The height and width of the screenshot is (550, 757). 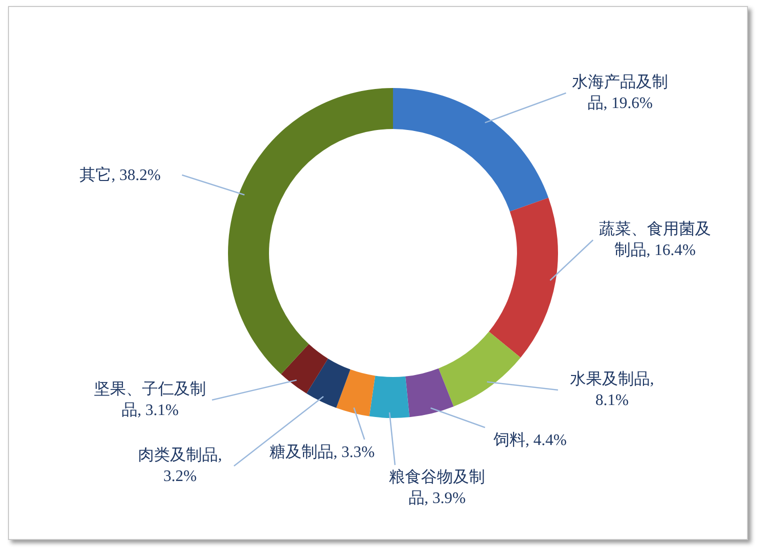 What do you see at coordinates (120, 176) in the screenshot?
I see `slice-label: 其它, 38.2%` at bounding box center [120, 176].